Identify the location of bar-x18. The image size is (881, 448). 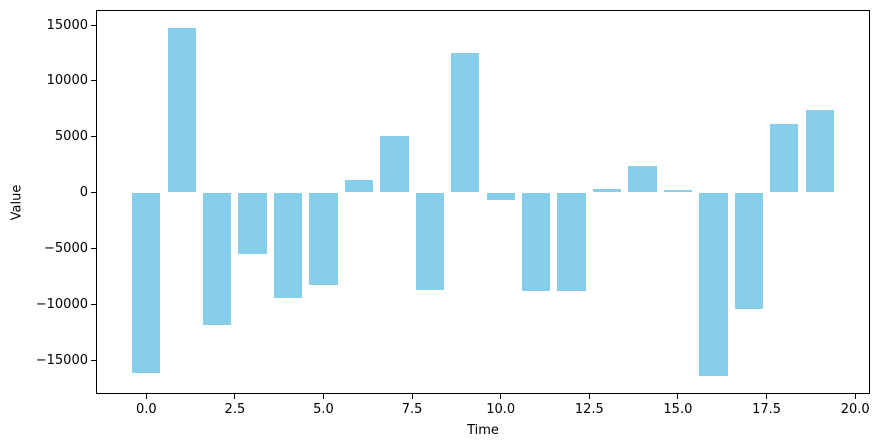
(784, 158).